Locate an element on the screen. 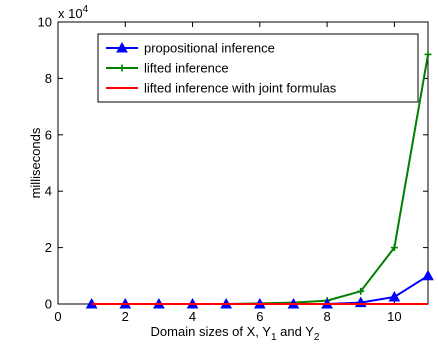 This screenshot has width=438, height=356. y-tick-label: 0 is located at coordinates (48, 304).